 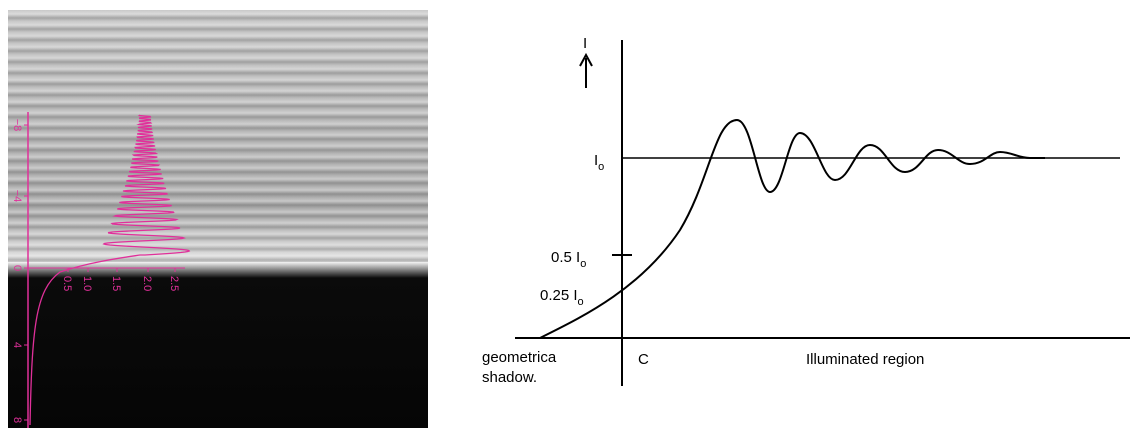 What do you see at coordinates (643, 359) in the screenshot?
I see `edge-label: C` at bounding box center [643, 359].